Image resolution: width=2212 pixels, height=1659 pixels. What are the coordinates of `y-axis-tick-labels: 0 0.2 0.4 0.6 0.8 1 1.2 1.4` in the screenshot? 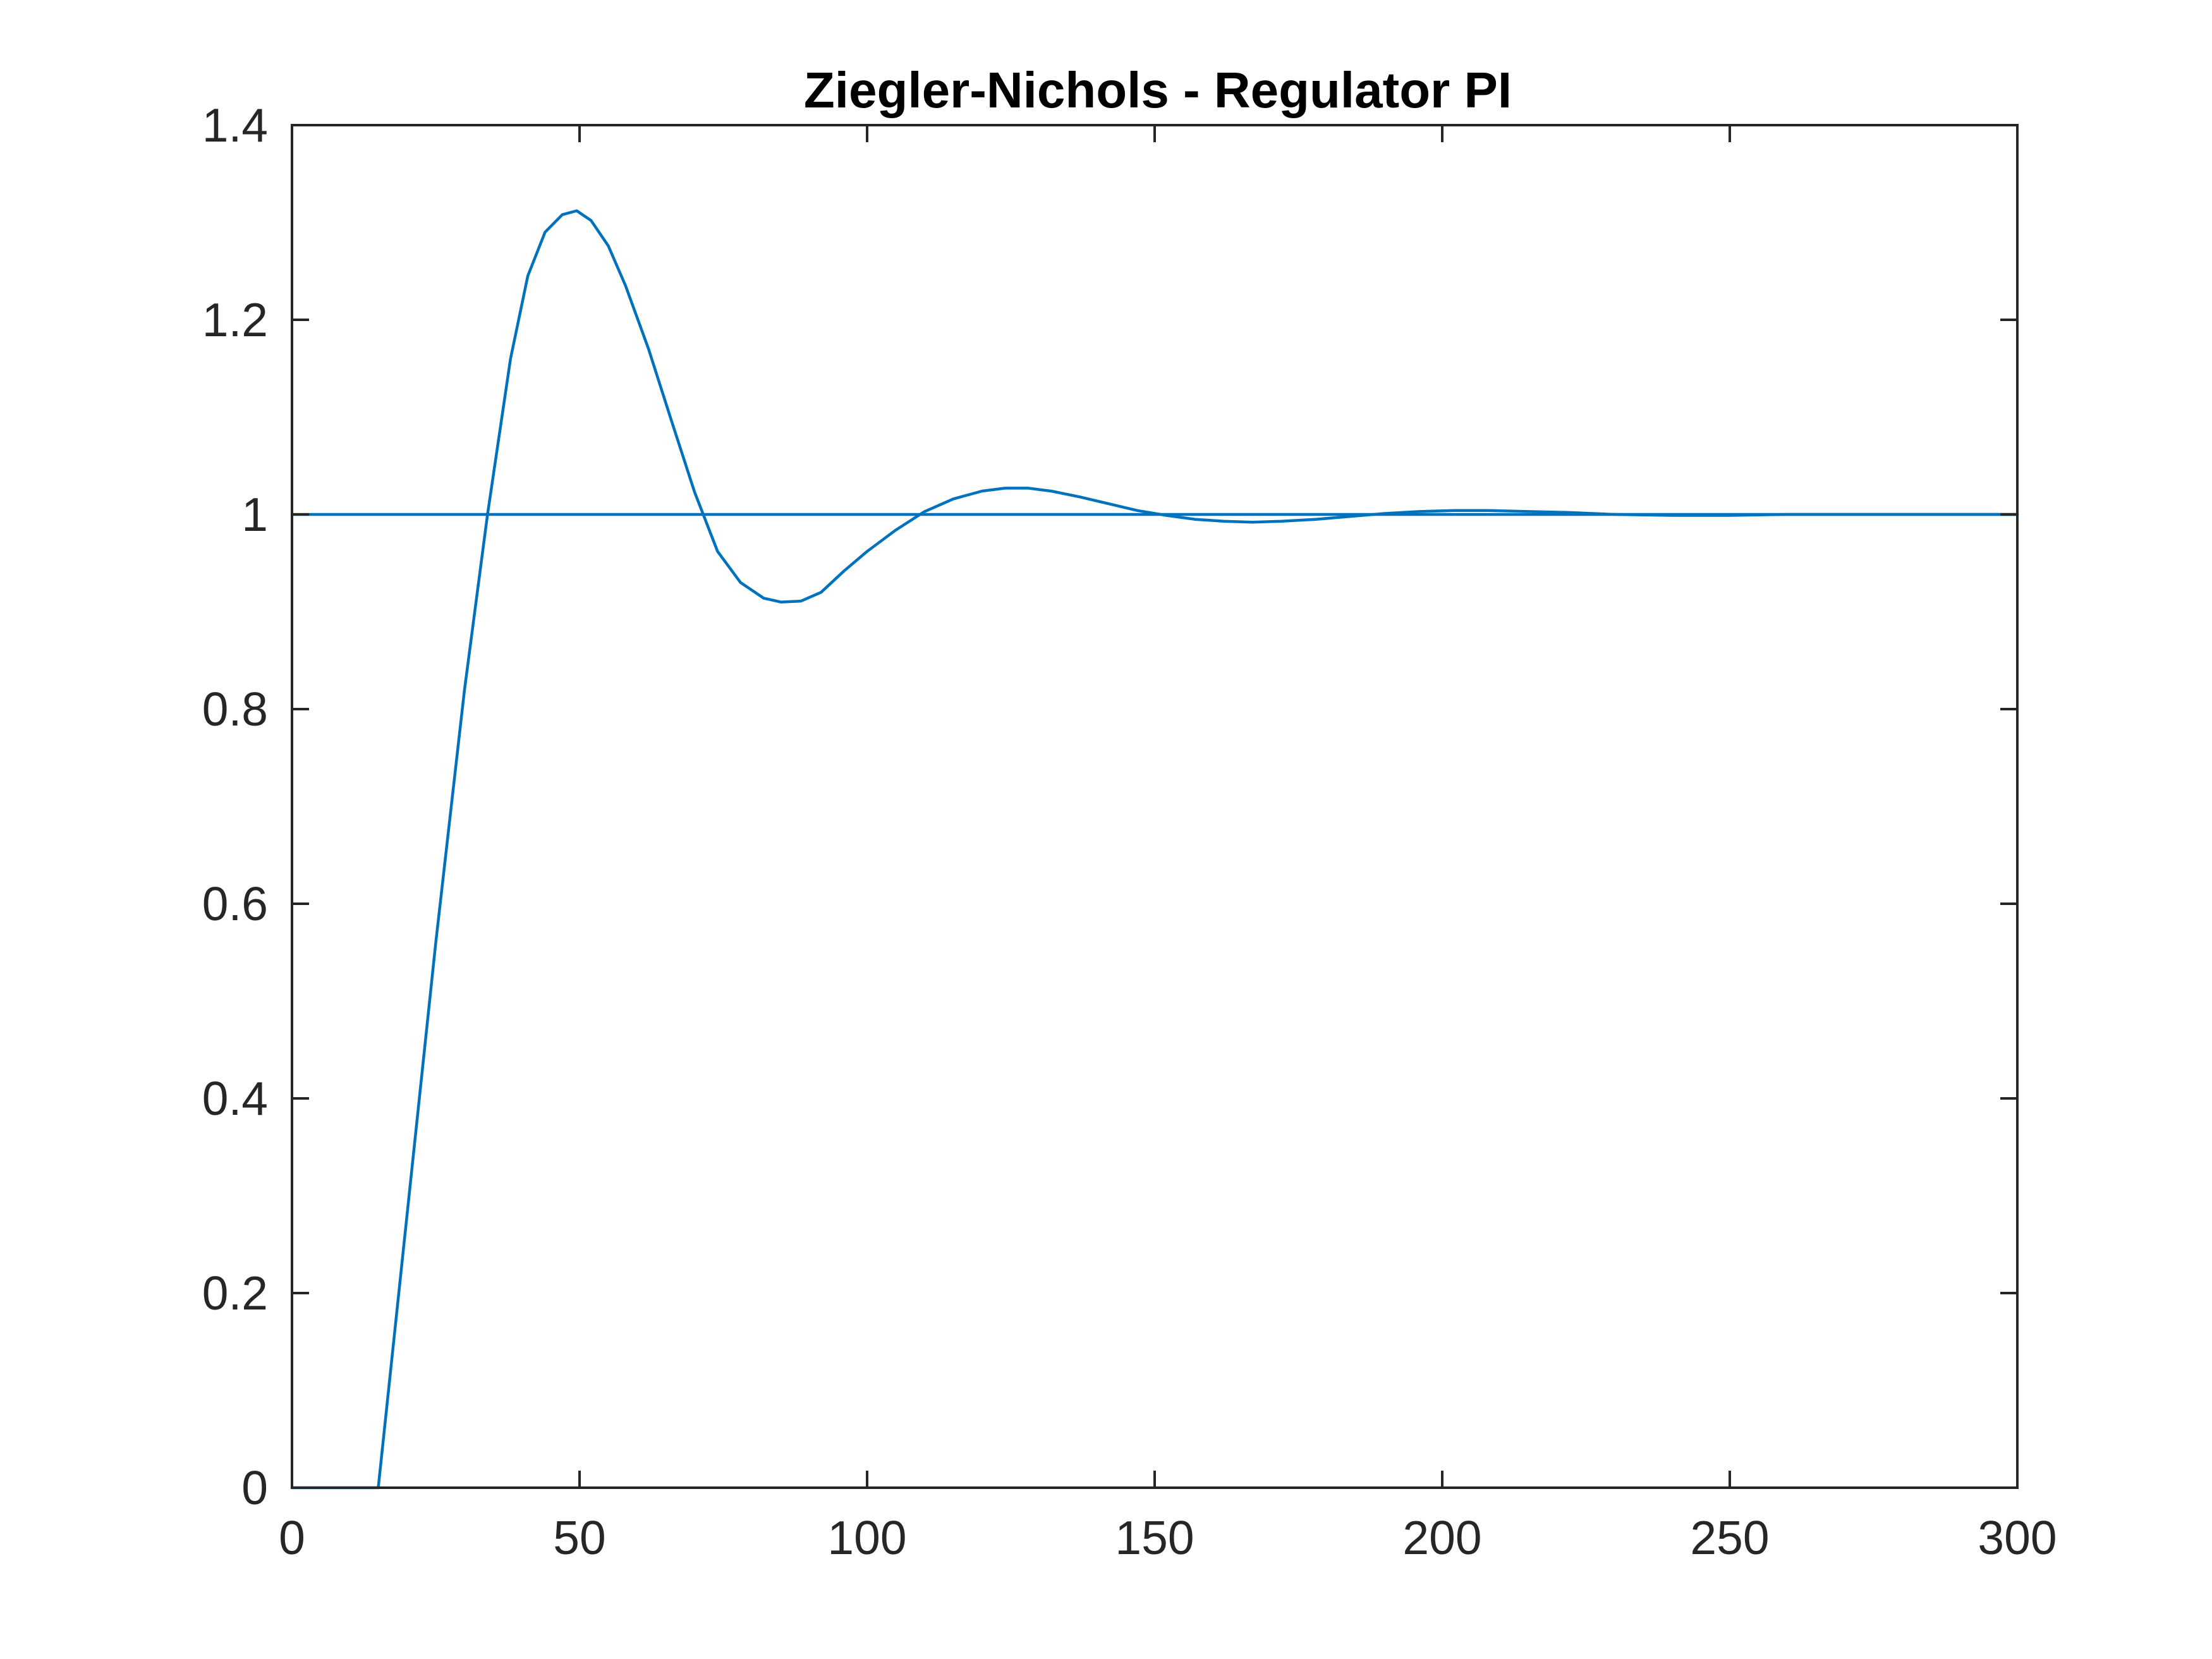 It's located at (235, 806).